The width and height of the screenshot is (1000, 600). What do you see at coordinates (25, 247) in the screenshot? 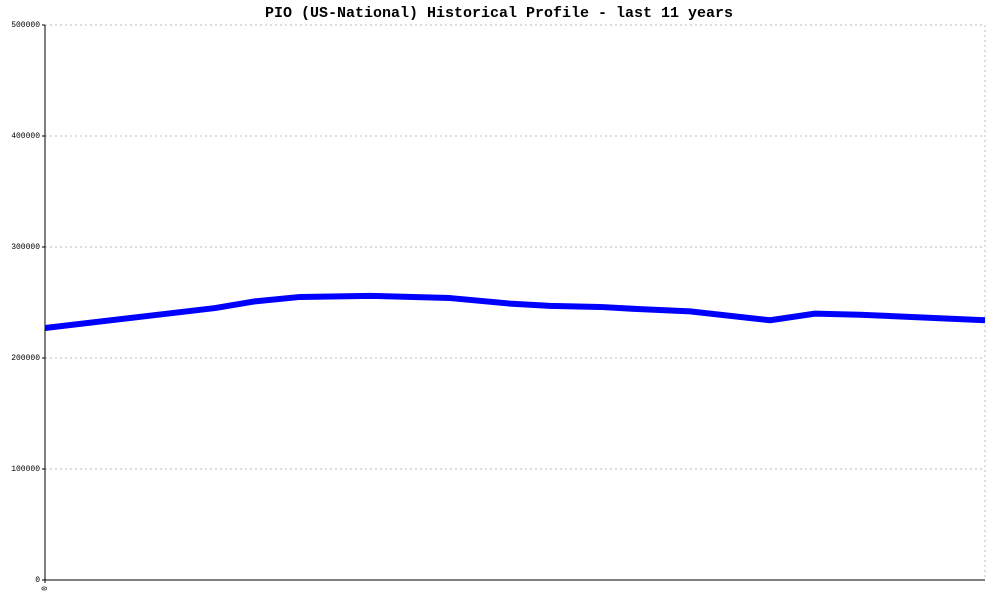
I see `y-tick-label: 300000` at bounding box center [25, 247].